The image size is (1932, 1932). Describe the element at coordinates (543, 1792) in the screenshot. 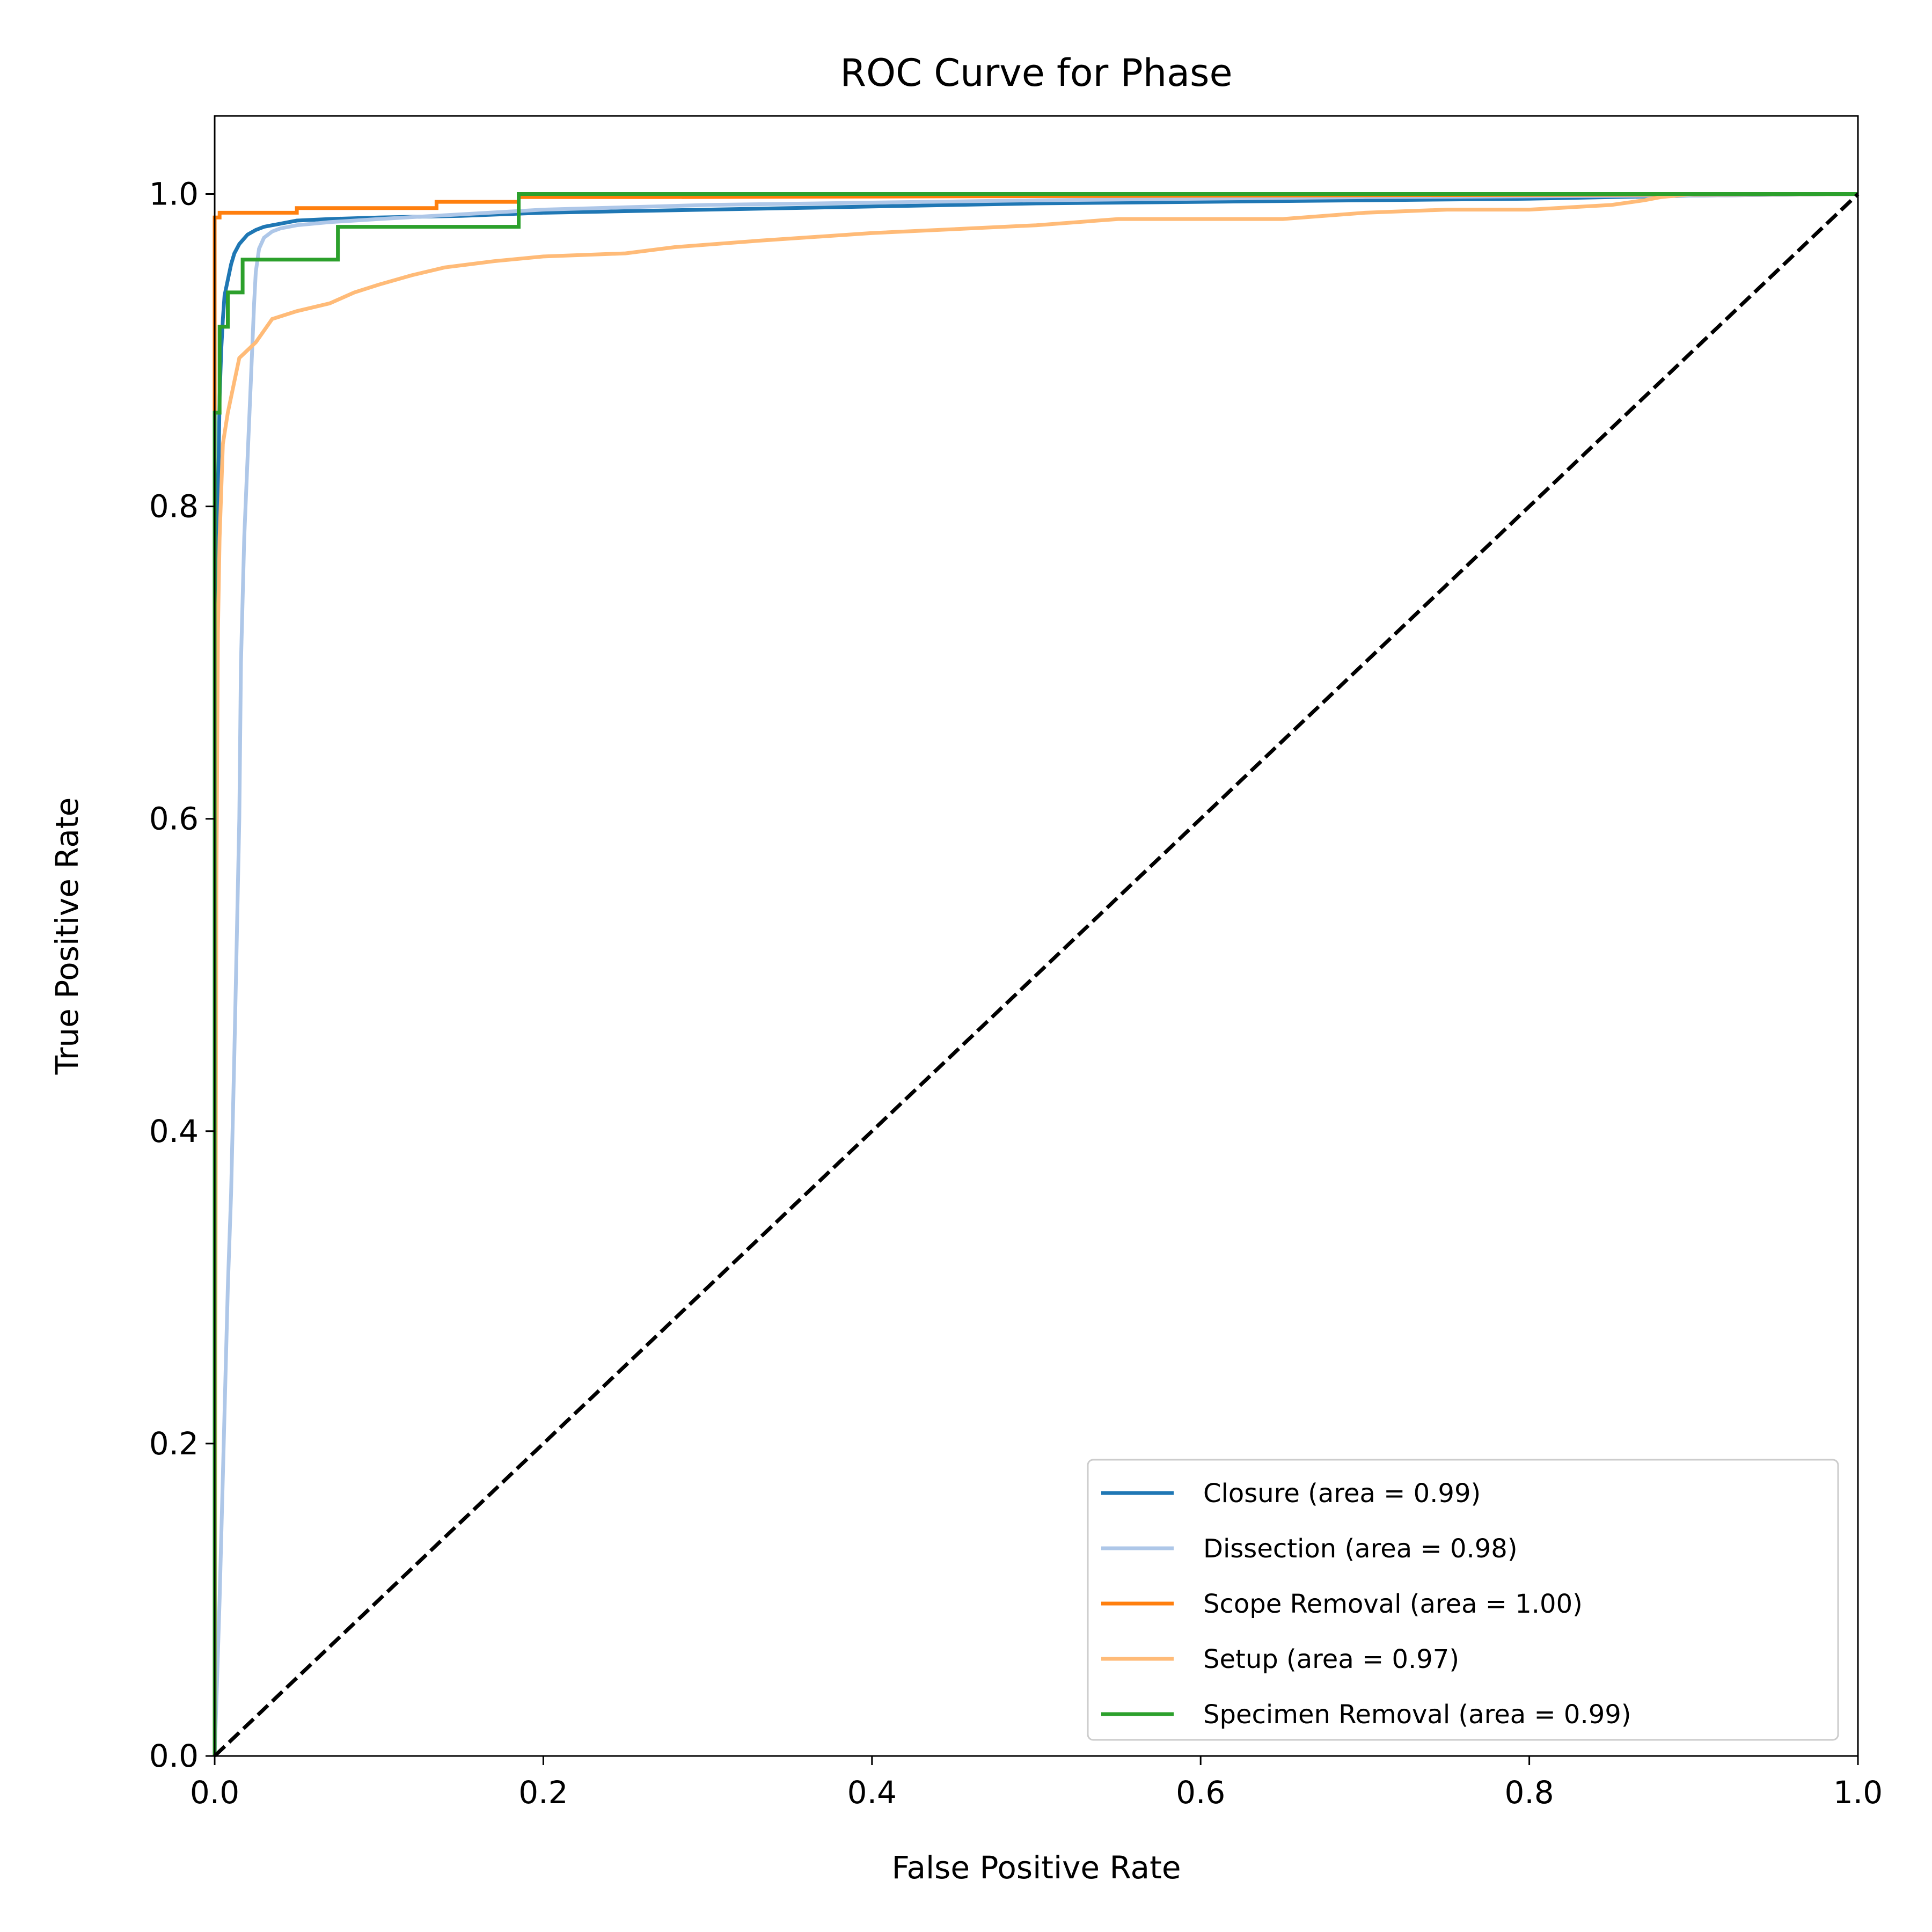

I see `x-tick-label: 0.2` at that location.